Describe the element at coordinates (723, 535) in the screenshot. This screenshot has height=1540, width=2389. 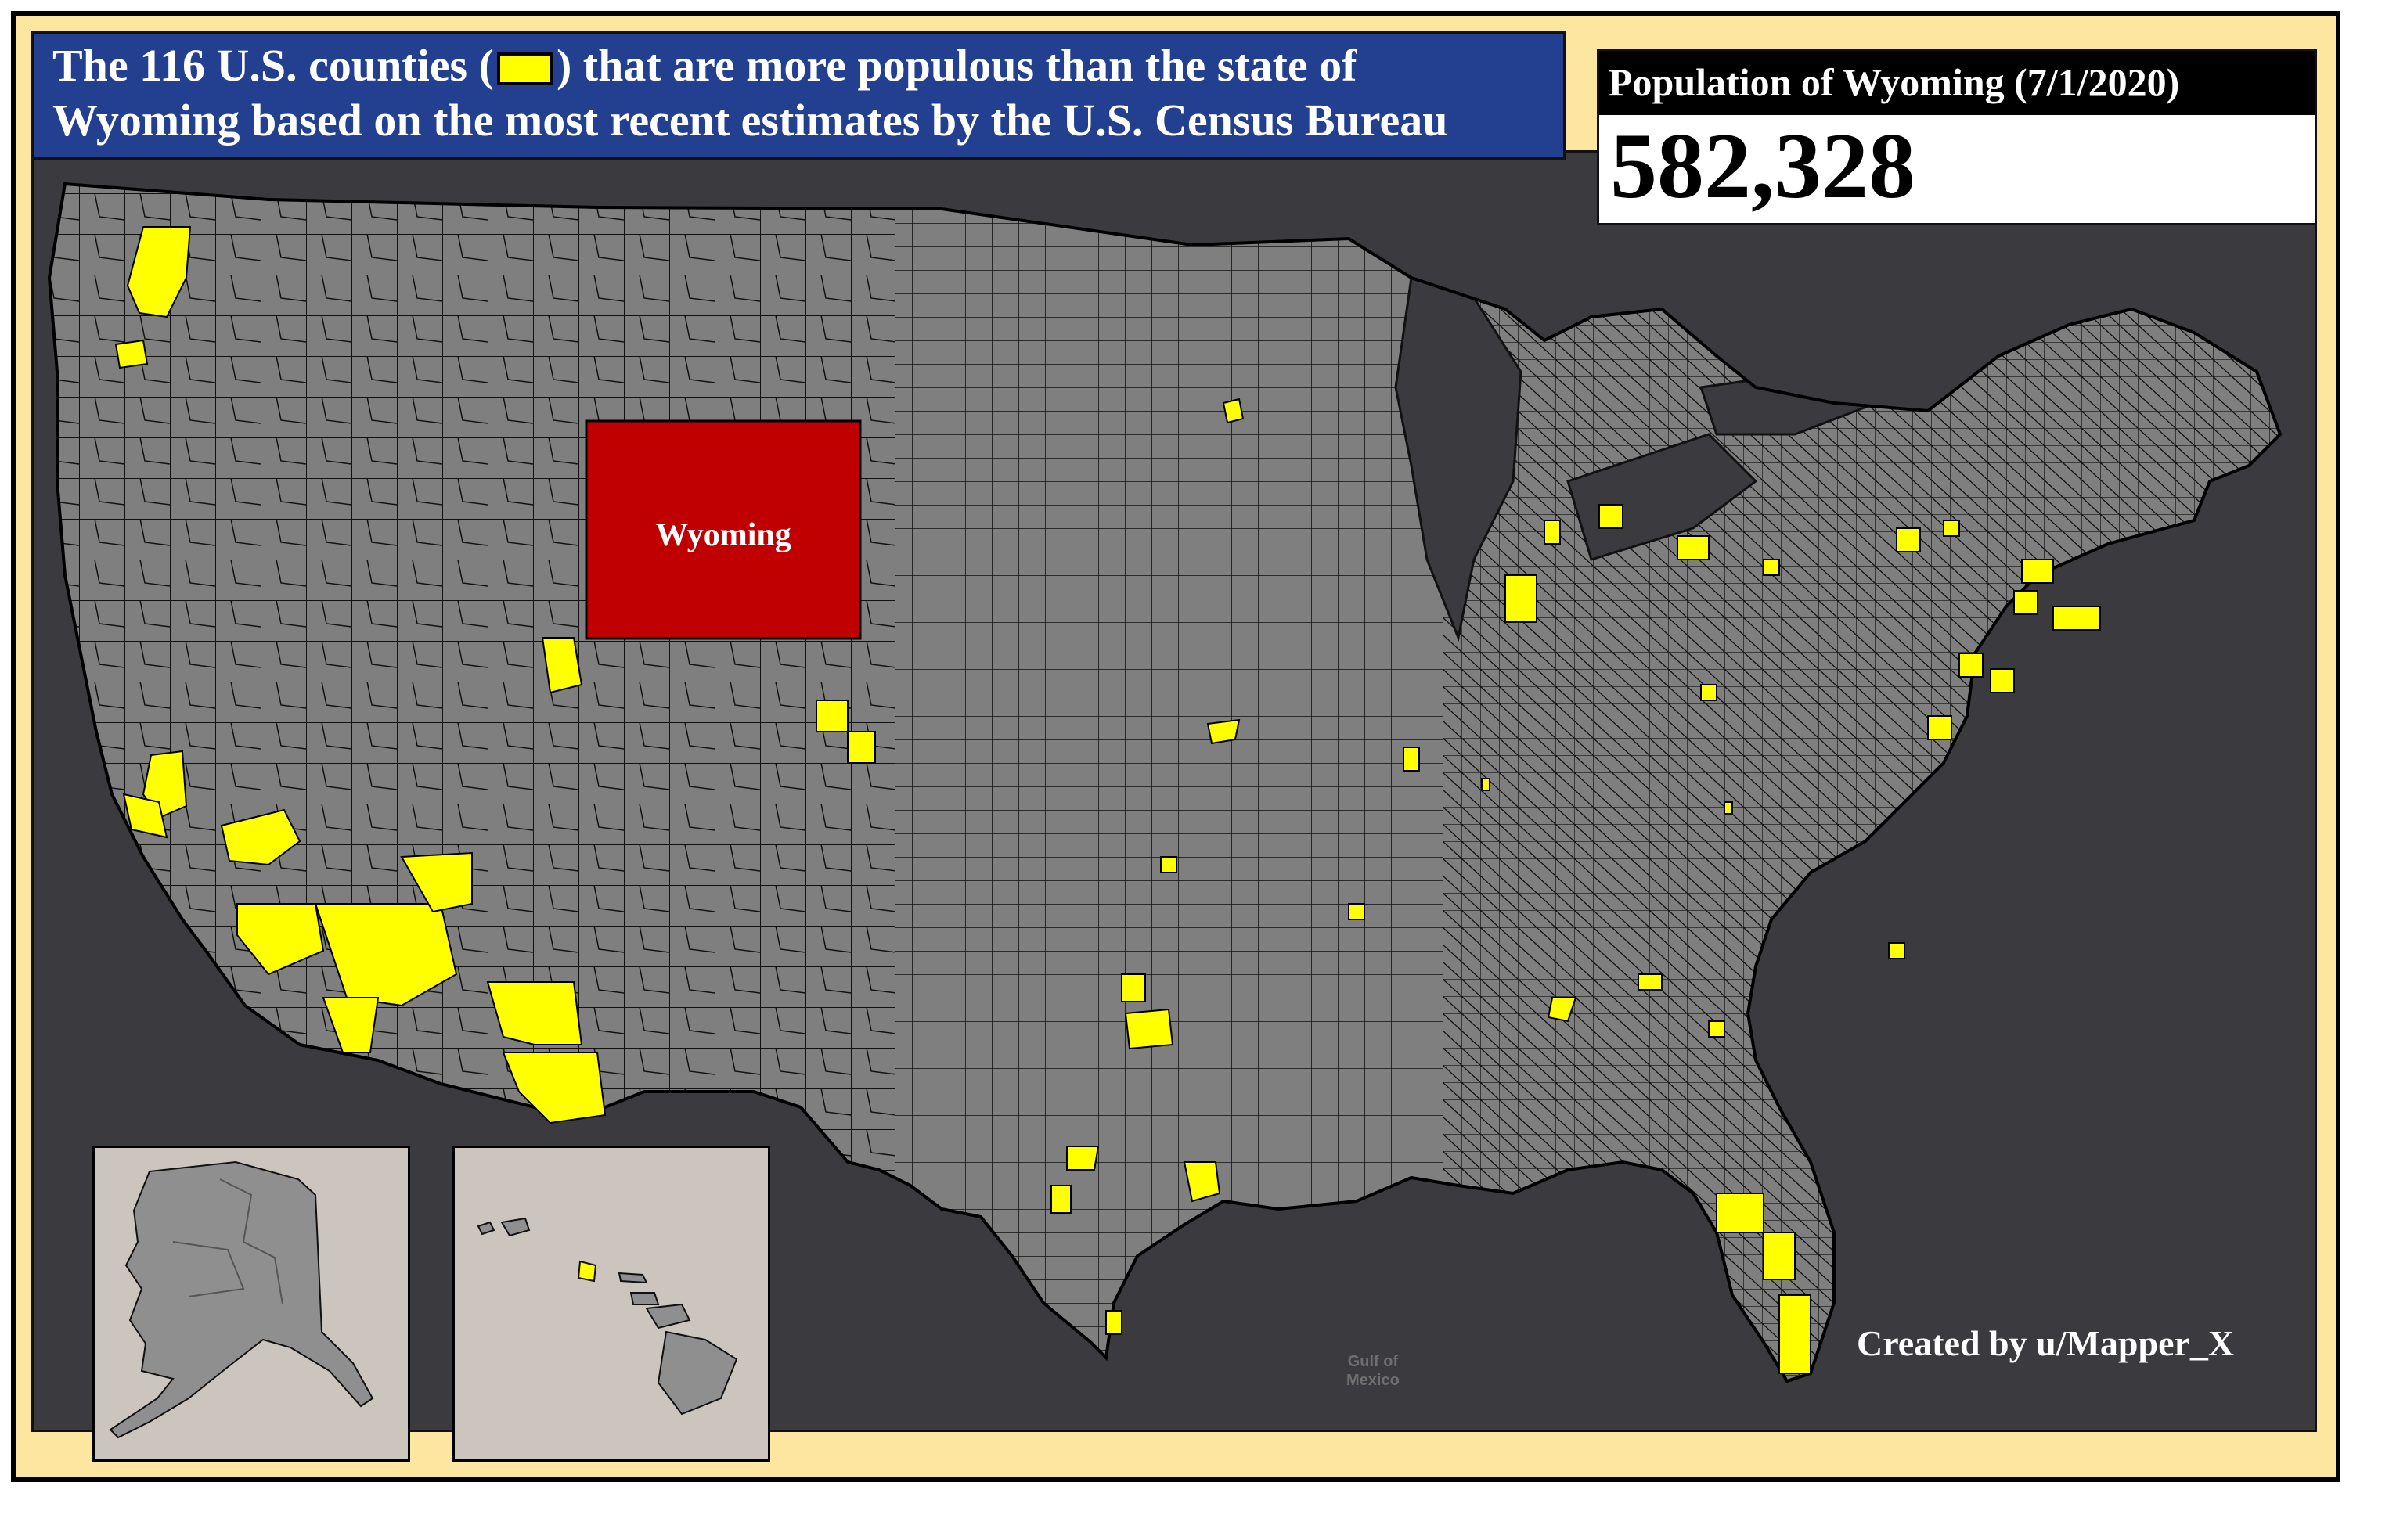
I see `wyoming-label: Wyoming` at that location.